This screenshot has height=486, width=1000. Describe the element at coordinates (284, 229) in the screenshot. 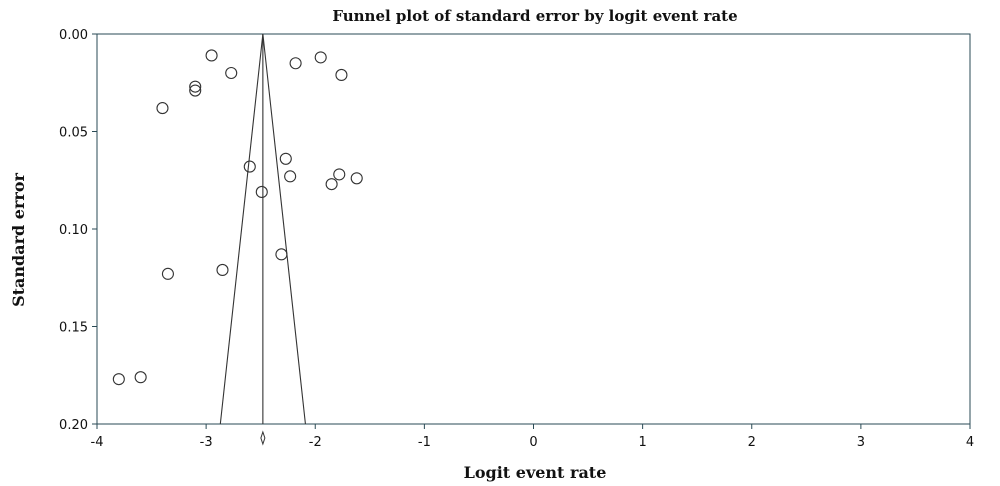

I see `funnel-right-limit` at that location.